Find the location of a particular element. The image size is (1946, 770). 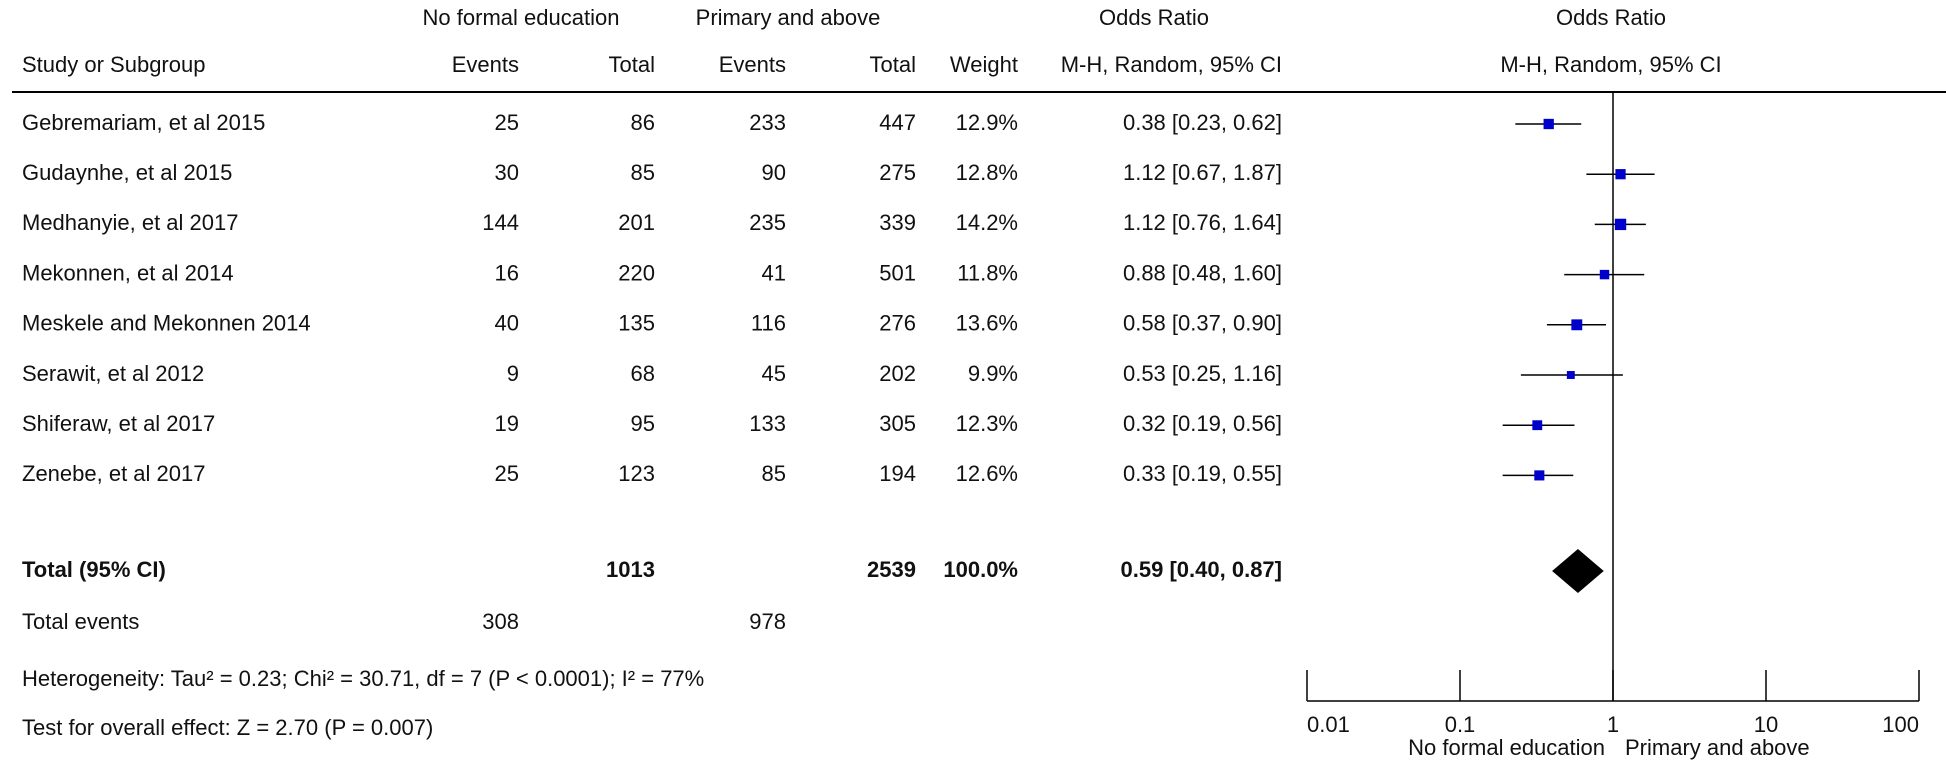

odds-ratio: 0.33 [0.19, 0.55] is located at coordinates (1202, 473).